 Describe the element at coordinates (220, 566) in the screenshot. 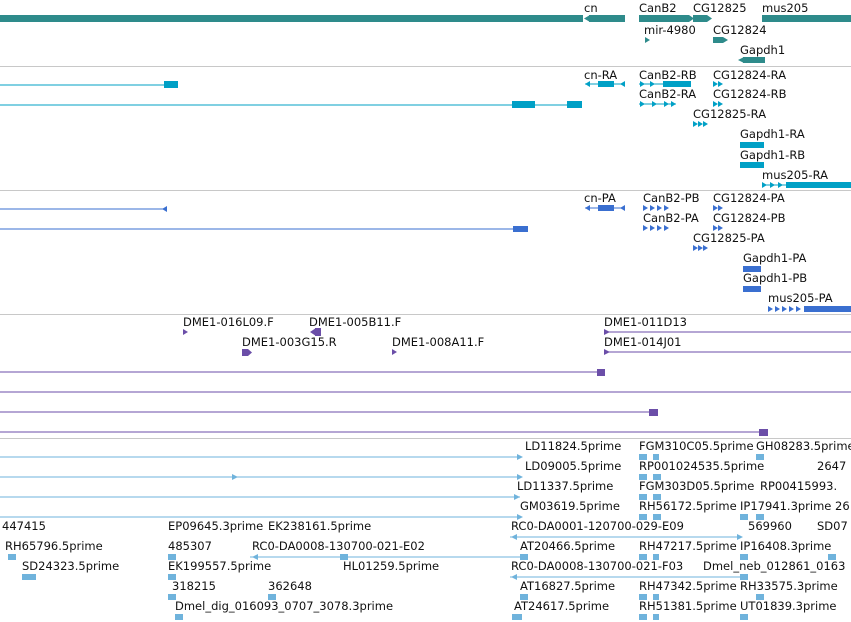

I see `est-label: EK199557.5prime` at that location.